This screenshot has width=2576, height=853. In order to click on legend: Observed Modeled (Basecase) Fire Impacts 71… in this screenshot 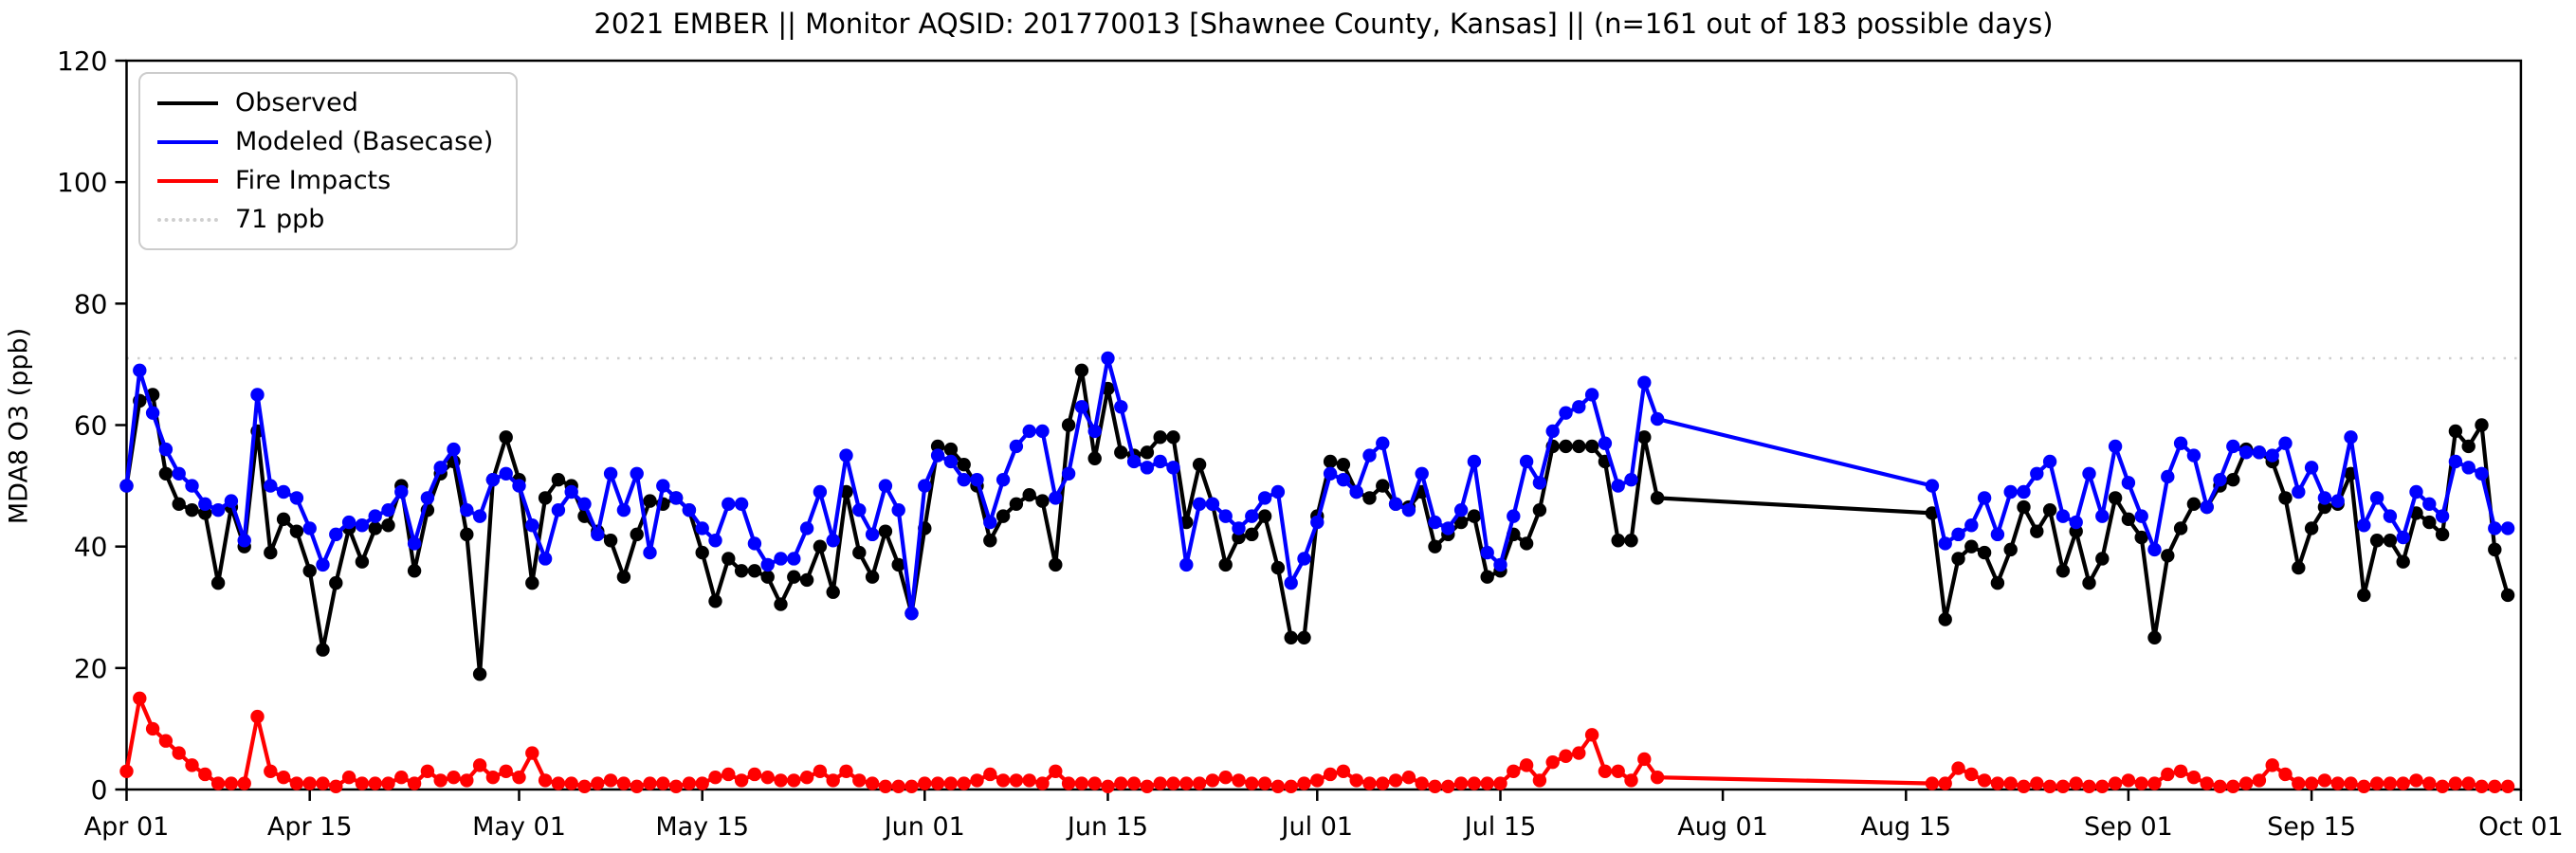, I will do `click(328, 161)`.